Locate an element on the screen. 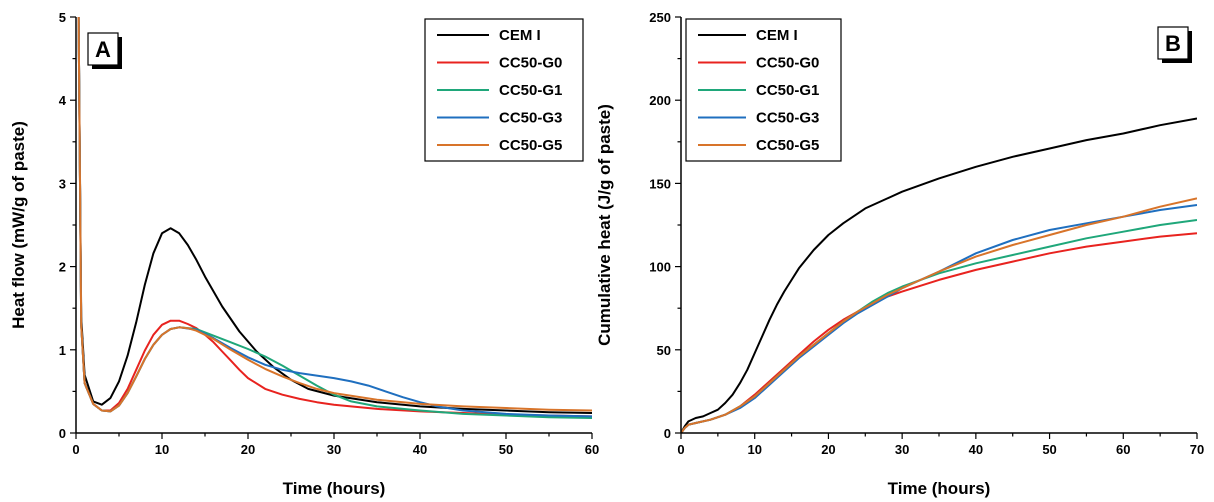  panel-label: A is located at coordinates (103, 49).